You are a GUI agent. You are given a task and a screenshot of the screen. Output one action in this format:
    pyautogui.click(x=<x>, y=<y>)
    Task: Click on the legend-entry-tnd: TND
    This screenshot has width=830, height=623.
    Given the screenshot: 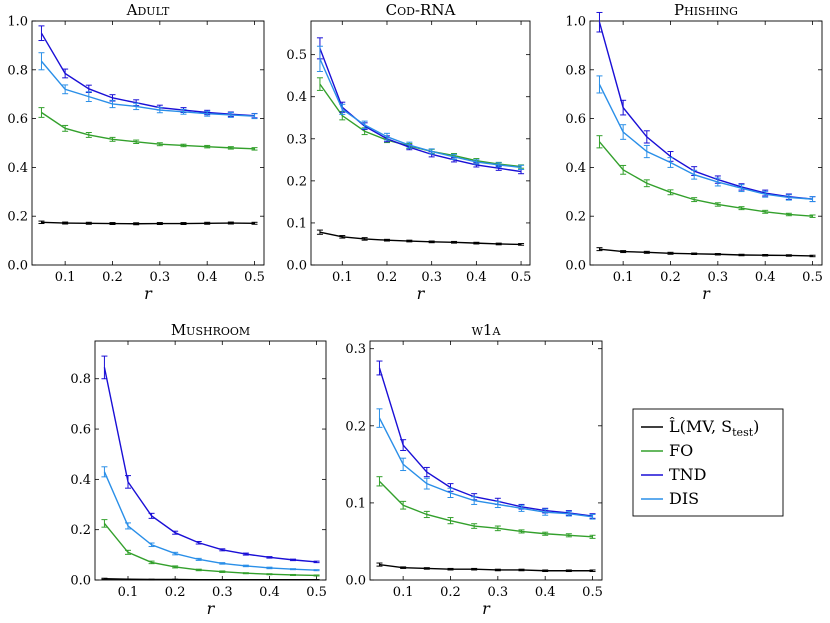 What is the action you would take?
    pyautogui.click(x=674, y=474)
    